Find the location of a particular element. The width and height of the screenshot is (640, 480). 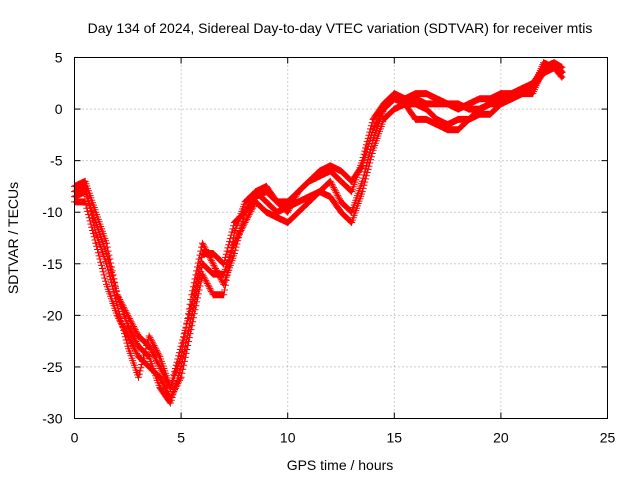

y-tick-label: 5 is located at coordinates (59, 58).